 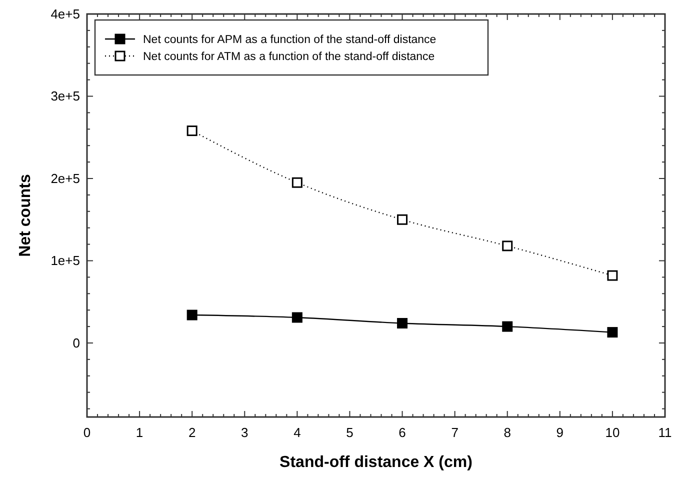 I want to click on y-tick-label: 4e+5, so click(x=65, y=14).